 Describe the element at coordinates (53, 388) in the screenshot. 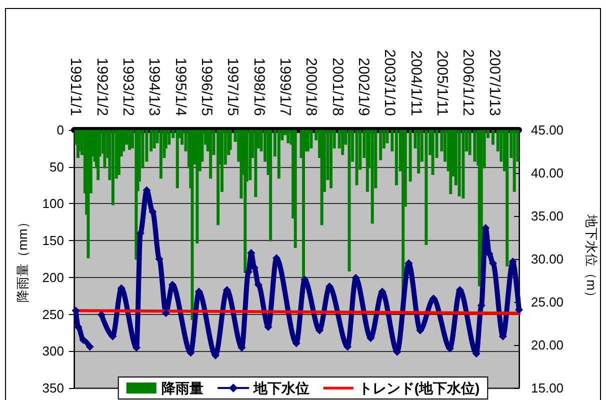

I see `y-tick-label: 350` at that location.